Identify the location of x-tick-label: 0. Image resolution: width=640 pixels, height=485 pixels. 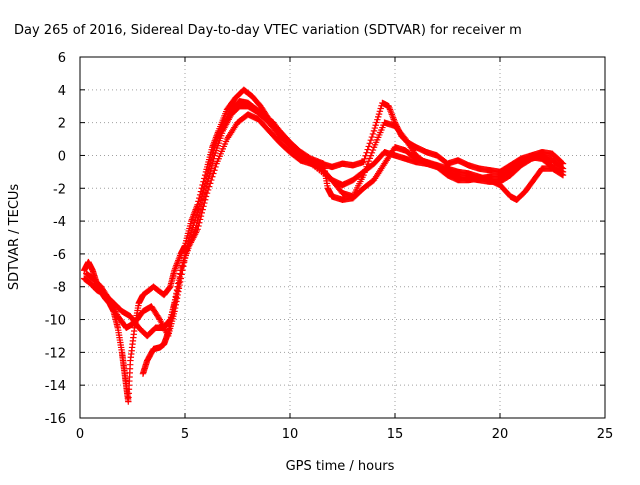
(80, 434).